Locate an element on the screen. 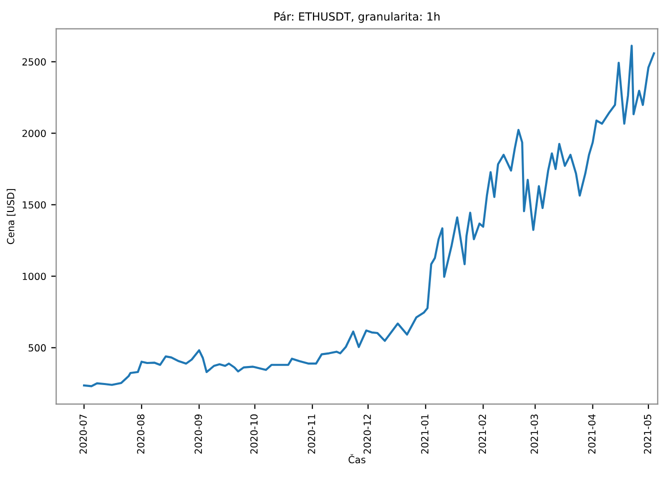  x-tick-label: 2021-03 is located at coordinates (534, 434).